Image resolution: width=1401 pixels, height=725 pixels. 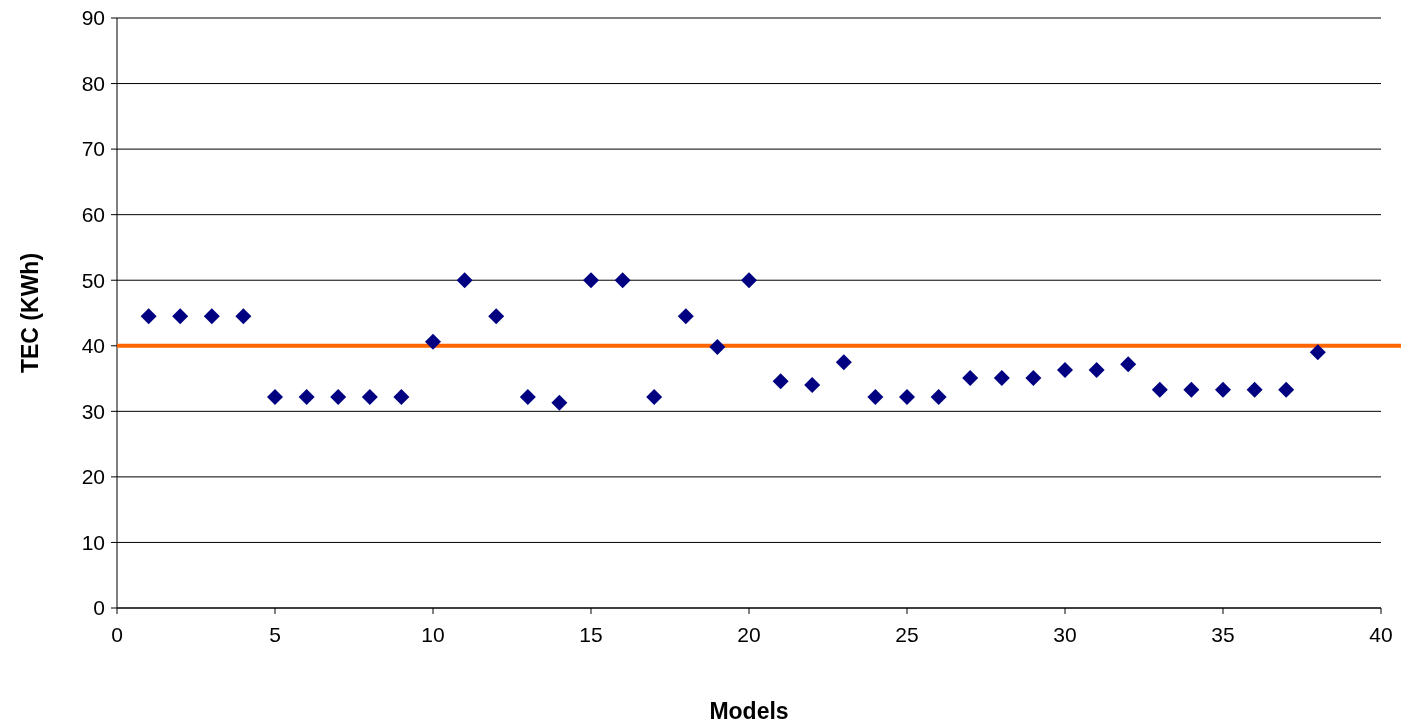 I want to click on y-tick-label: 10, so click(x=93, y=542).